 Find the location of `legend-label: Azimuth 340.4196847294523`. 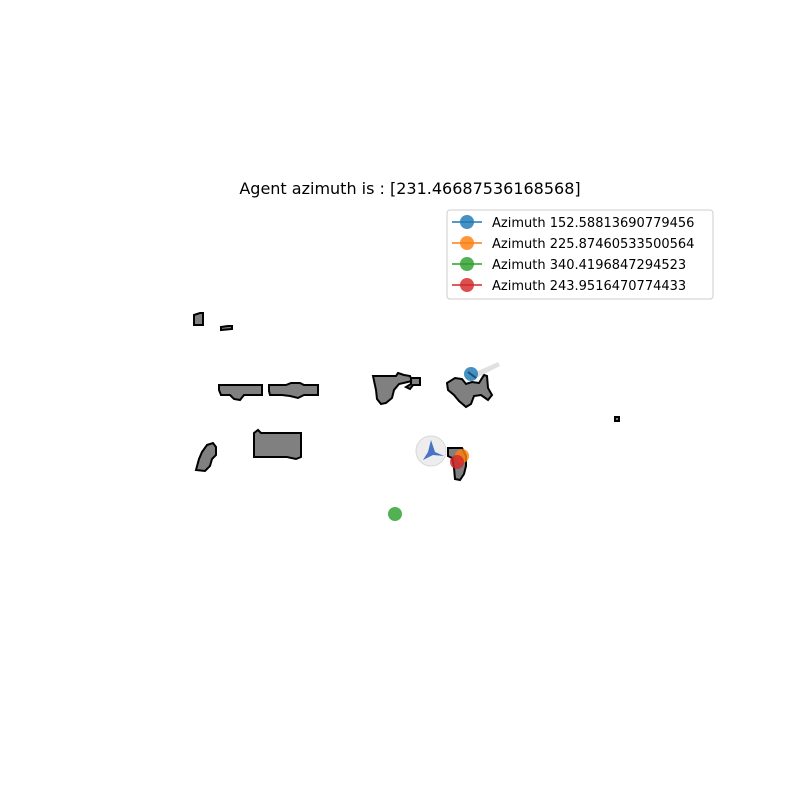

legend-label: Azimuth 340.4196847294523 is located at coordinates (589, 265).